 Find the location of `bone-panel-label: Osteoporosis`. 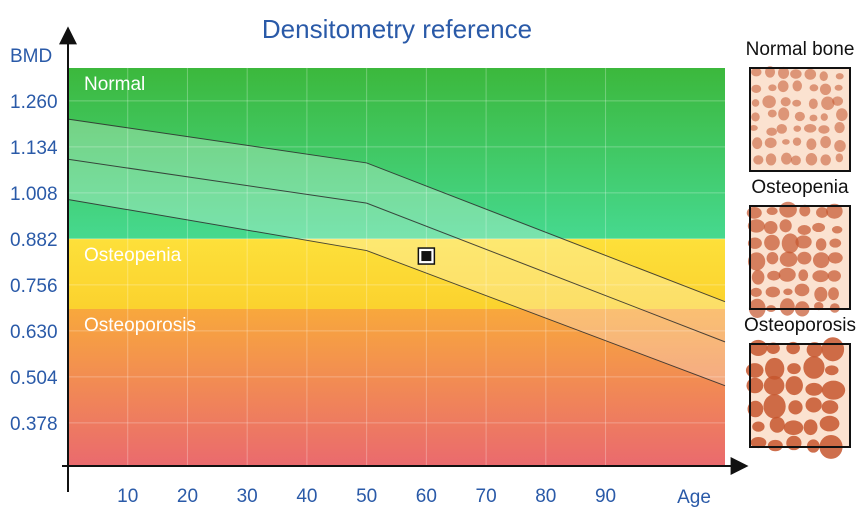

bone-panel-label: Osteoporosis is located at coordinates (800, 325).